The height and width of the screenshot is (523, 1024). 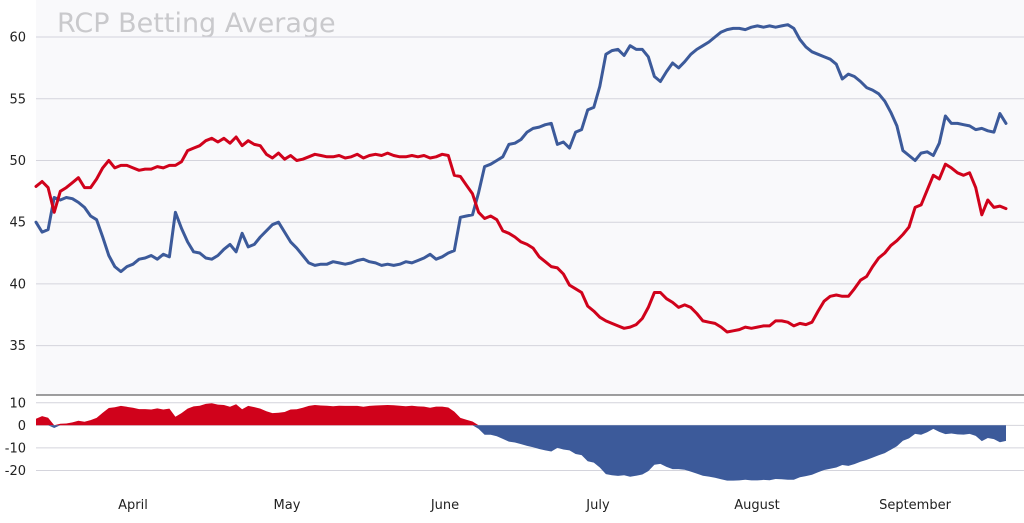 What do you see at coordinates (287, 505) in the screenshot?
I see `x-month-label: May` at bounding box center [287, 505].